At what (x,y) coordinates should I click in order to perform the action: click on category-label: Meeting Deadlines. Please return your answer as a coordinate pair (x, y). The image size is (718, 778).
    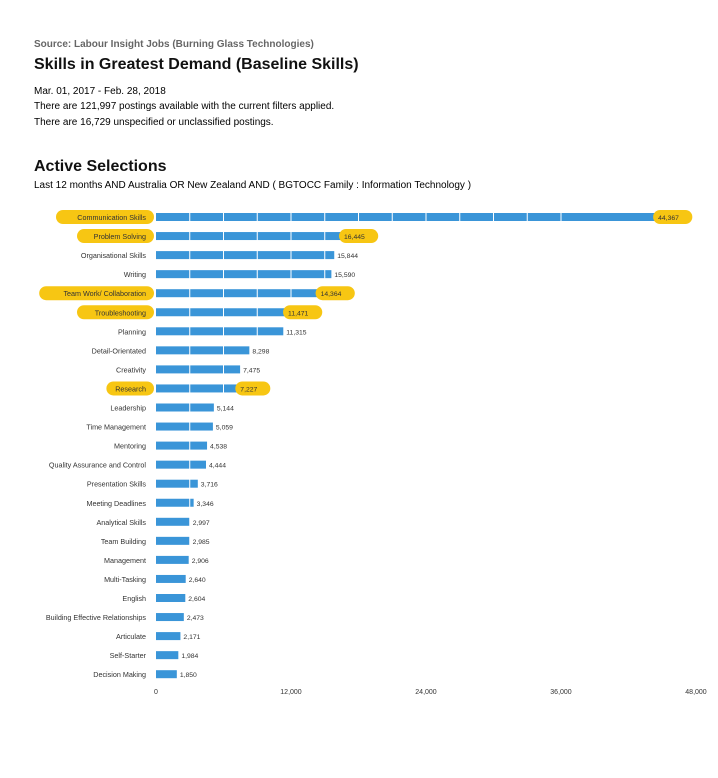
    Looking at the image, I should click on (116, 503).